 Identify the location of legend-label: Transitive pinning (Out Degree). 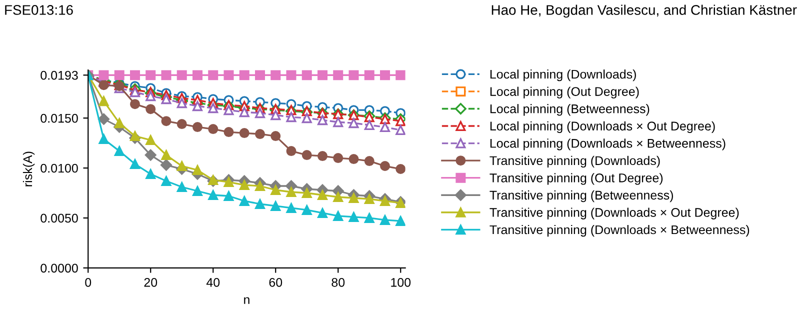
(576, 179).